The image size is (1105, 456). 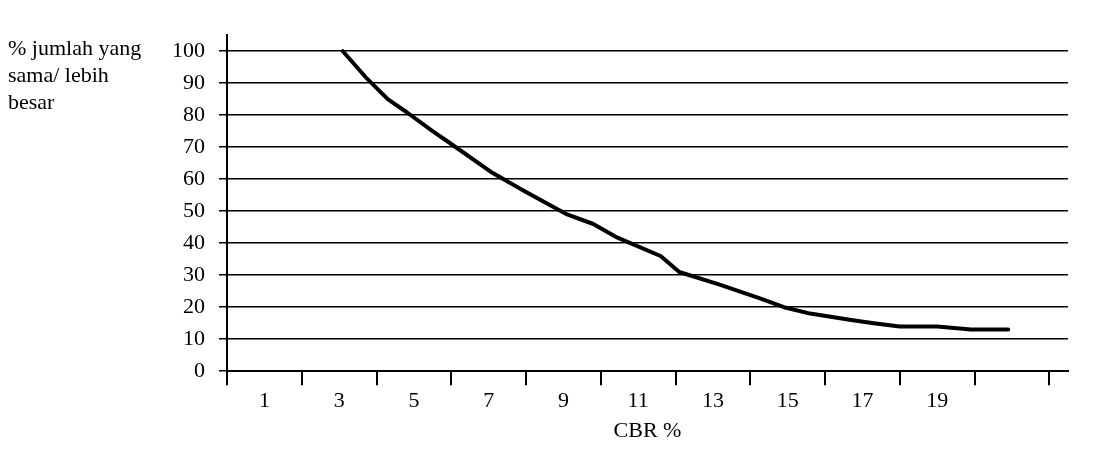 What do you see at coordinates (199, 369) in the screenshot?
I see `y-tick-label: 0` at bounding box center [199, 369].